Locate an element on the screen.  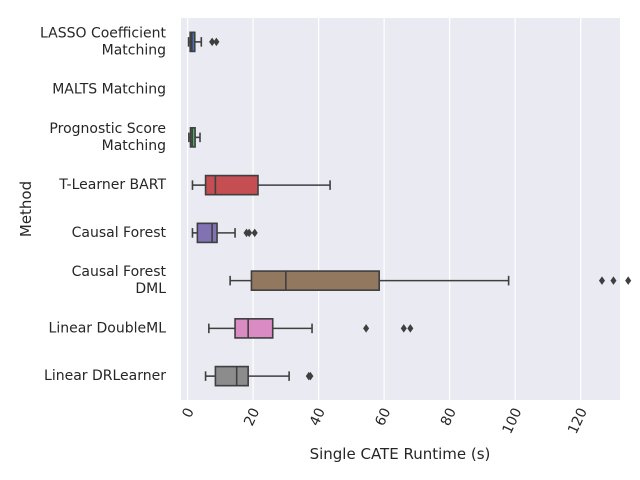
y-tick-label: Prognostic Score is located at coordinates (107, 129).